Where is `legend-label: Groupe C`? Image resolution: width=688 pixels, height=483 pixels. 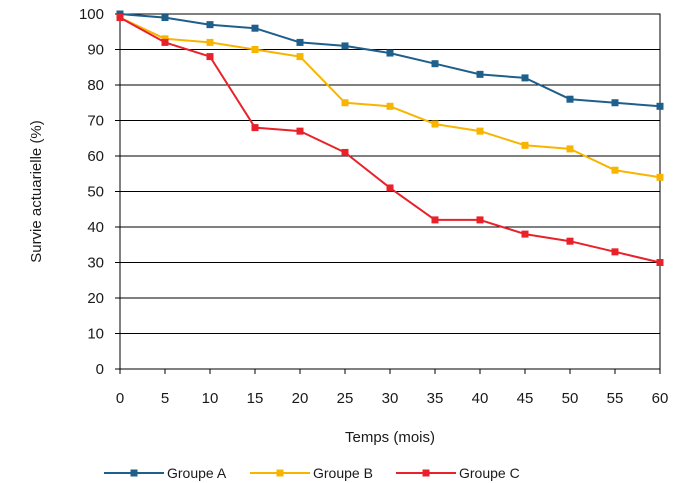
legend-label: Groupe C is located at coordinates (489, 473).